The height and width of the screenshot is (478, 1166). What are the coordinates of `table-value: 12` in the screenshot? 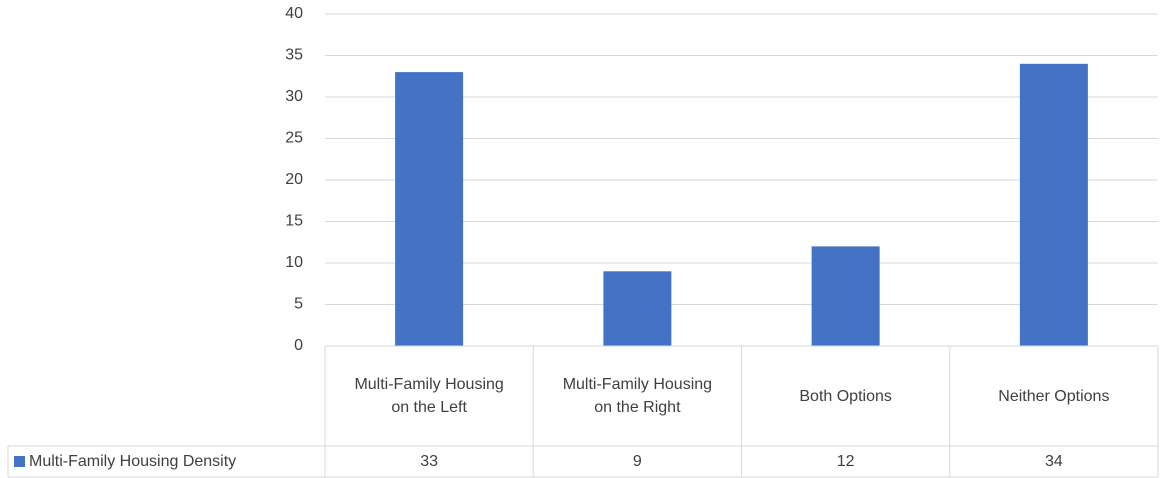 It's located at (845, 461).